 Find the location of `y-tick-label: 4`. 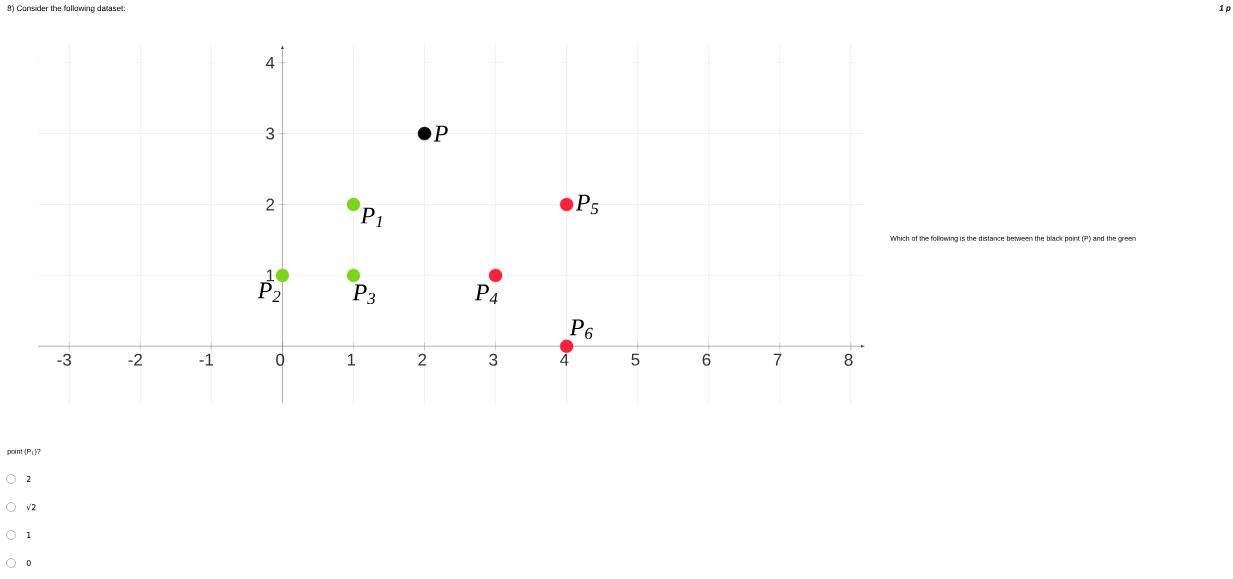

y-tick-label: 4 is located at coordinates (270, 62).